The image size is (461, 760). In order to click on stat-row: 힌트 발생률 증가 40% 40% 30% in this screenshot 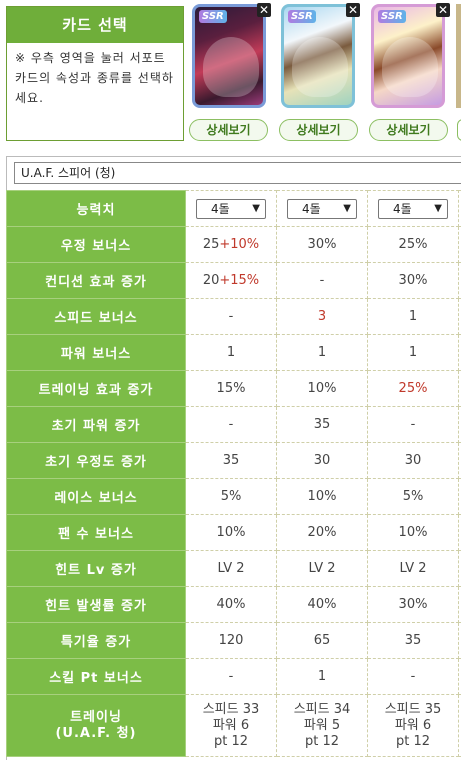, I will do `click(233, 604)`.